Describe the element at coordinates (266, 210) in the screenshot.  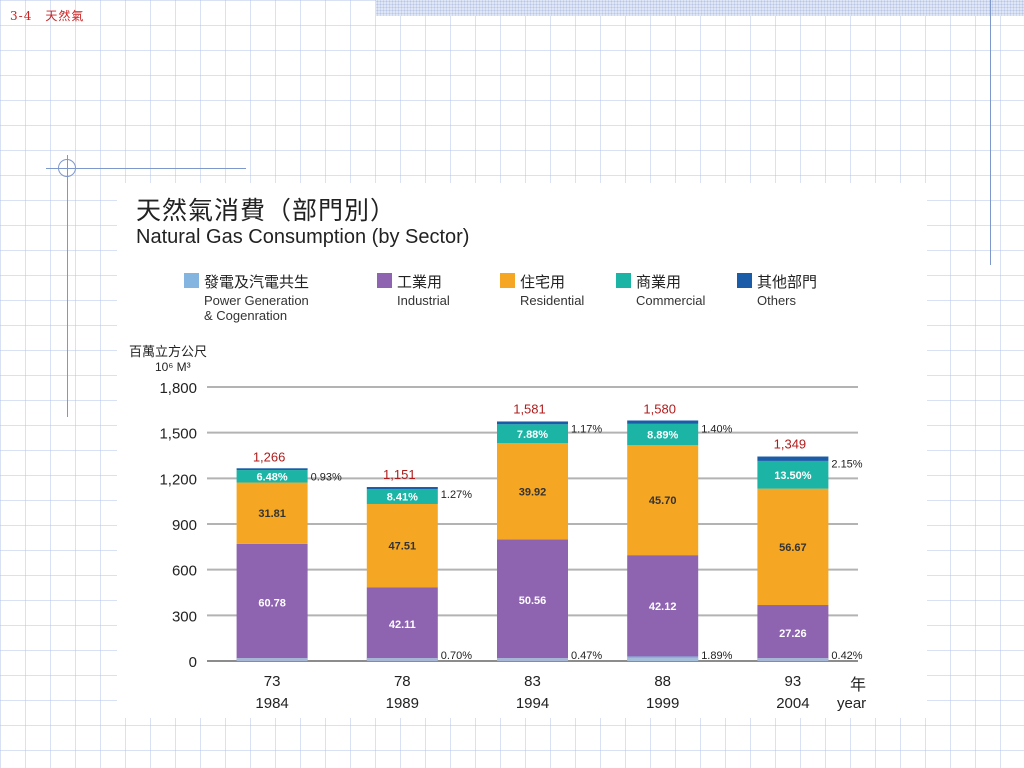
I see `chart-title: 天然氣消費（部門別）` at that location.